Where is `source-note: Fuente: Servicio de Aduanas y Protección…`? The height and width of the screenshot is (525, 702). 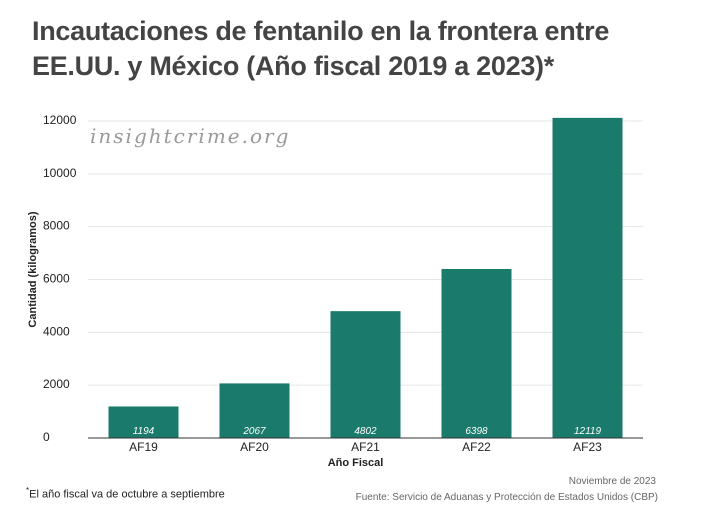
source-note: Fuente: Servicio de Aduanas y Protección… is located at coordinates (506, 497).